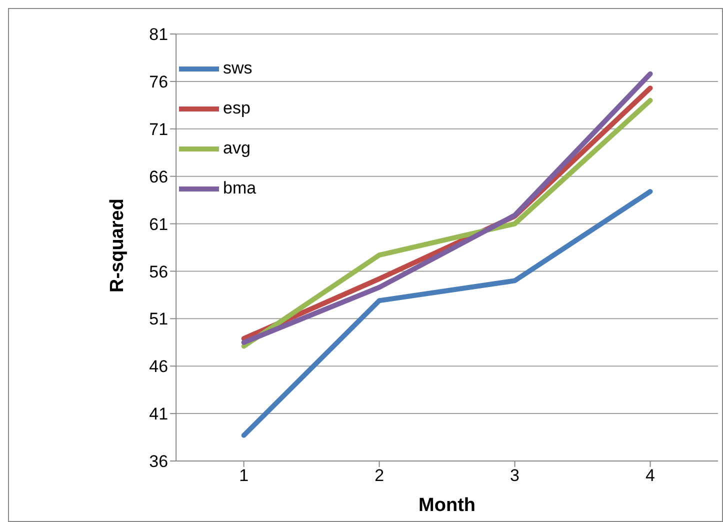 The height and width of the screenshot is (522, 723). Describe the element at coordinates (158, 176) in the screenshot. I see `y-tick-label: 66` at that location.